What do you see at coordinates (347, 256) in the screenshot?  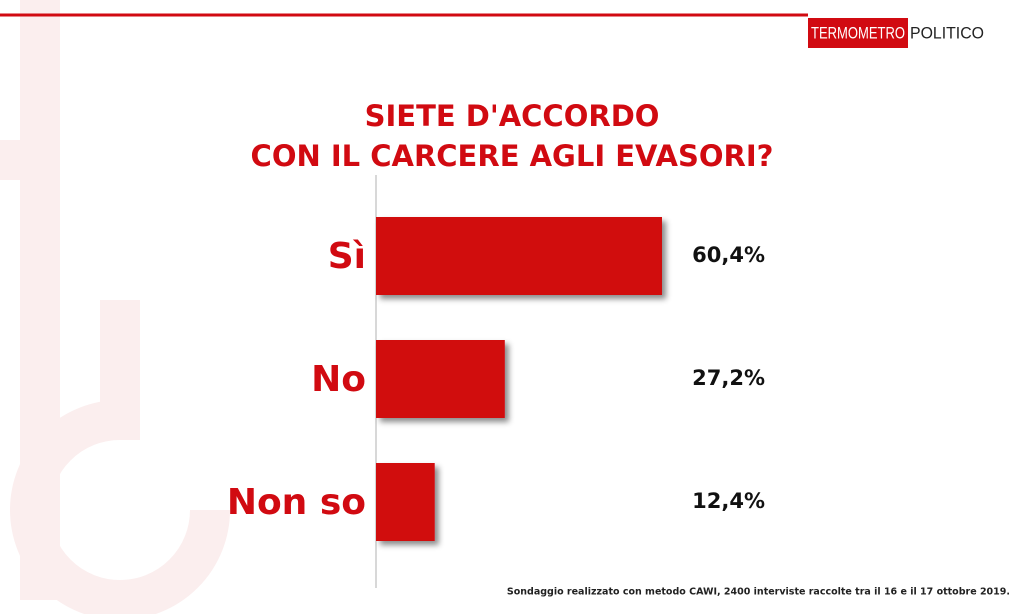 I see `category-label: Sì` at bounding box center [347, 256].